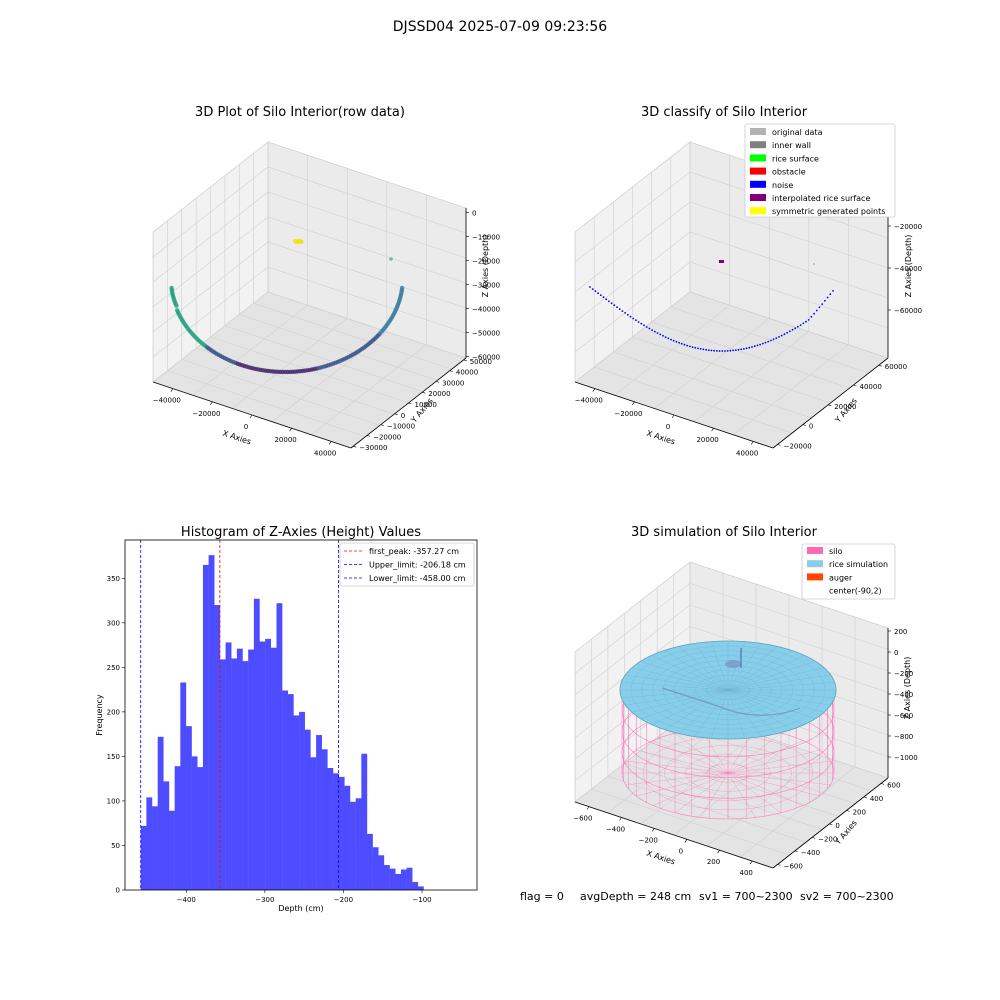 Image resolution: width=1000 pixels, height=1000 pixels. Describe the element at coordinates (343, 900) in the screenshot. I see `histogram-x-tick-label: −200` at that location.